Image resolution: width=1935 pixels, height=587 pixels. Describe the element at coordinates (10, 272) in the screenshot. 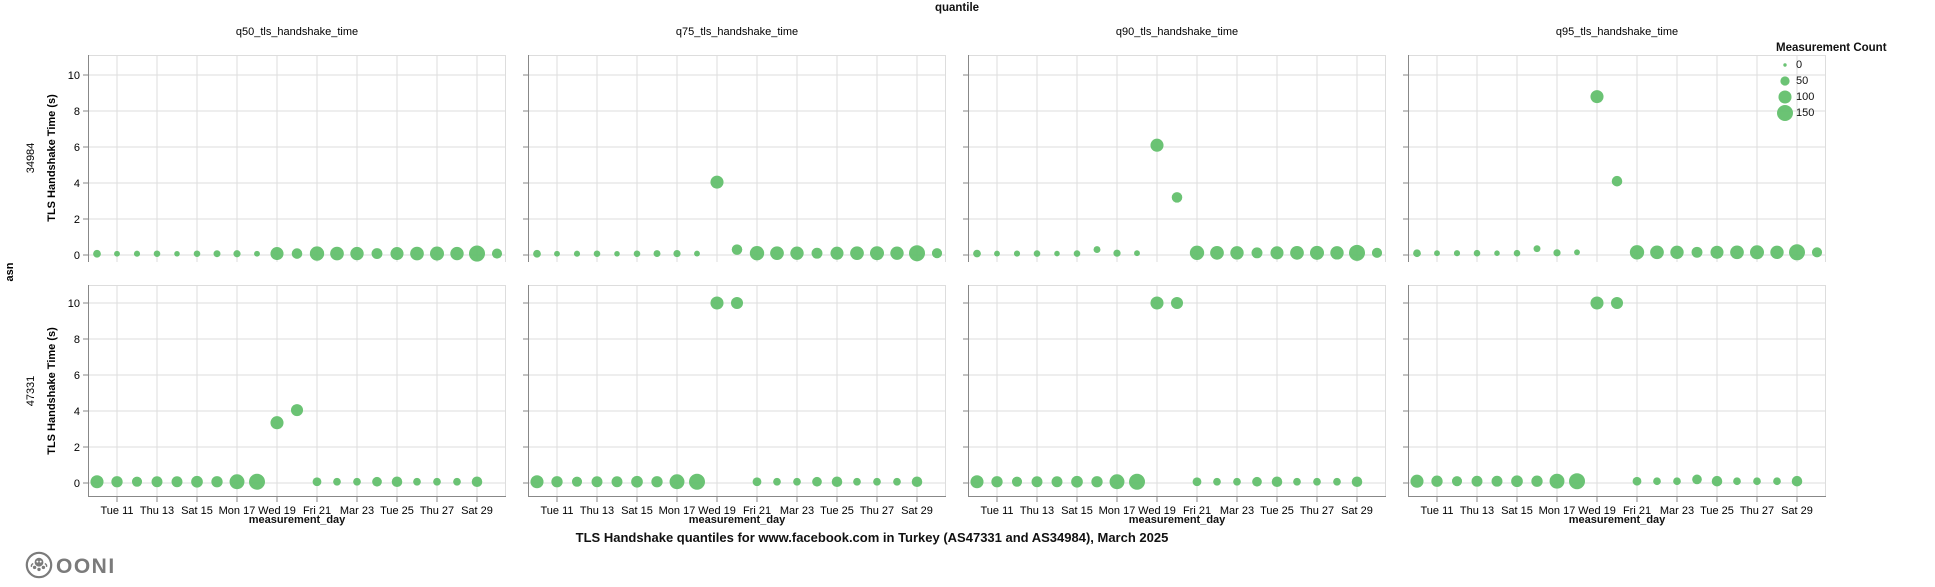

I see `facet-row-axis-label: asn` at that location.